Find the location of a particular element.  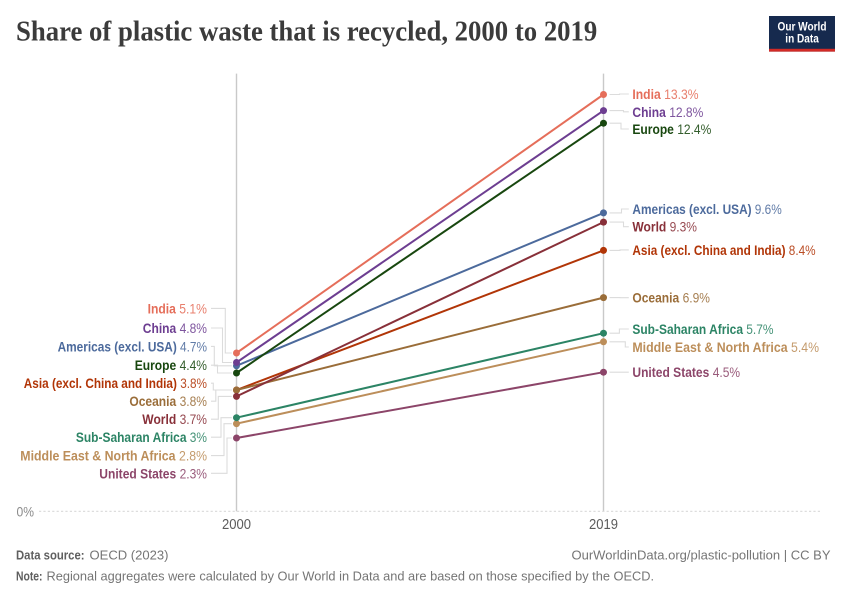

svg-text: 5.7% is located at coordinates (759, 329).